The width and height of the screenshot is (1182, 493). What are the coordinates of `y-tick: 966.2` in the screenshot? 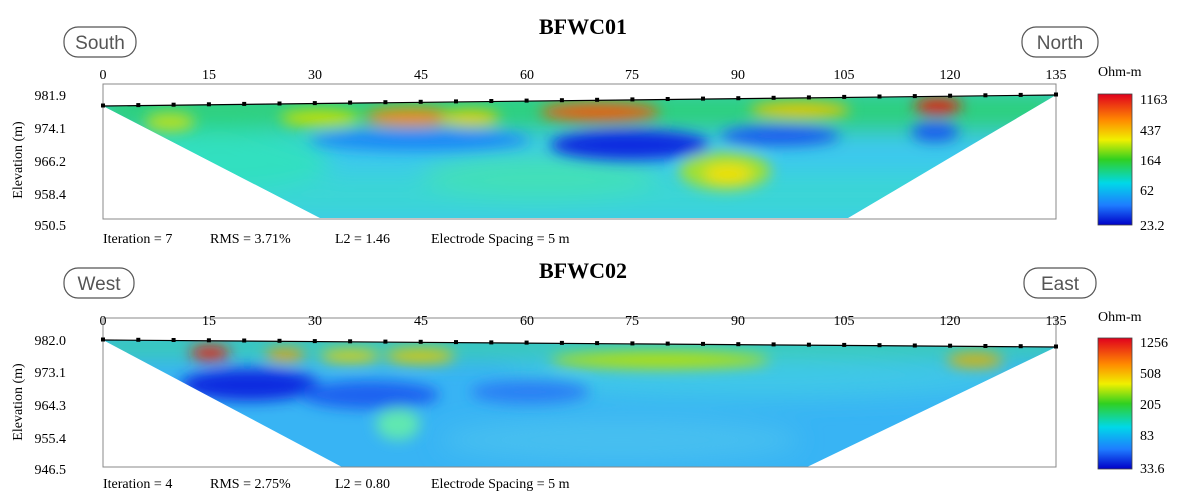 It's located at (51, 162).